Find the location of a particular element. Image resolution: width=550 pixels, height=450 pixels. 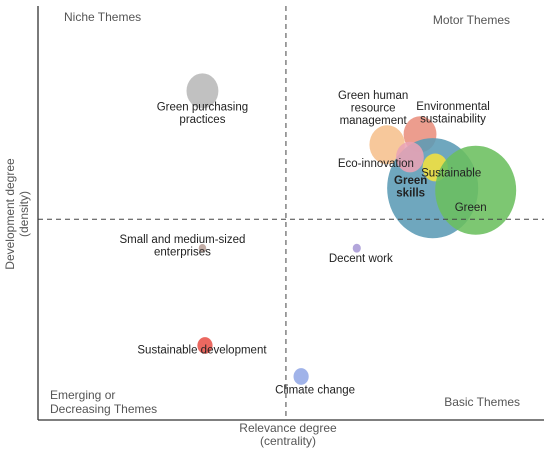

bubble-green is located at coordinates (476, 190).